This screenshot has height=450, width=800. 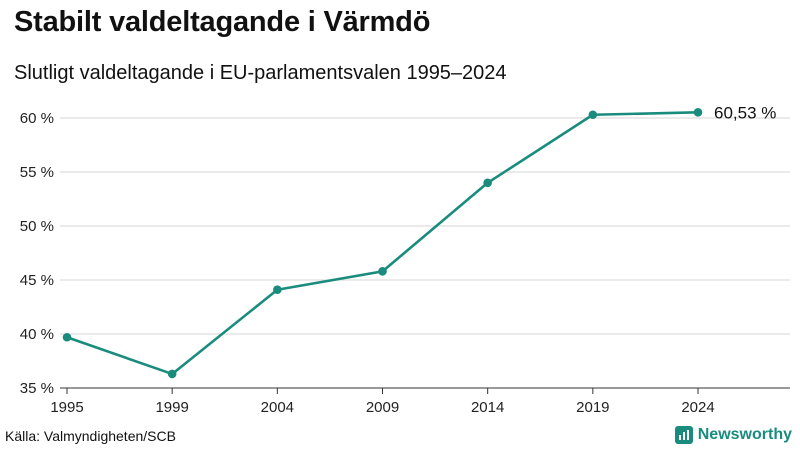 What do you see at coordinates (37, 118) in the screenshot?
I see `y-tick-label: 60 %` at bounding box center [37, 118].